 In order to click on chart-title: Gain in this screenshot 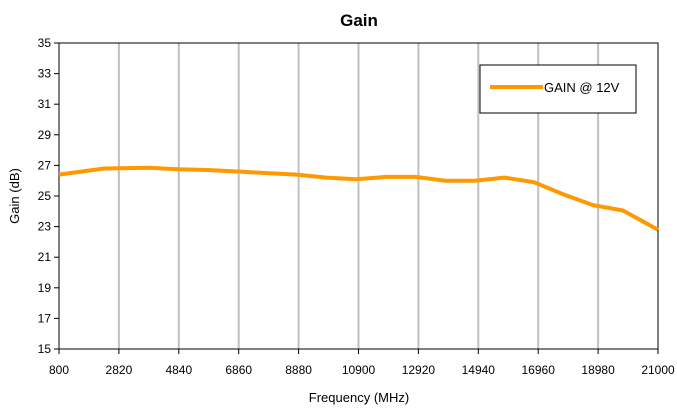, I will do `click(359, 20)`.